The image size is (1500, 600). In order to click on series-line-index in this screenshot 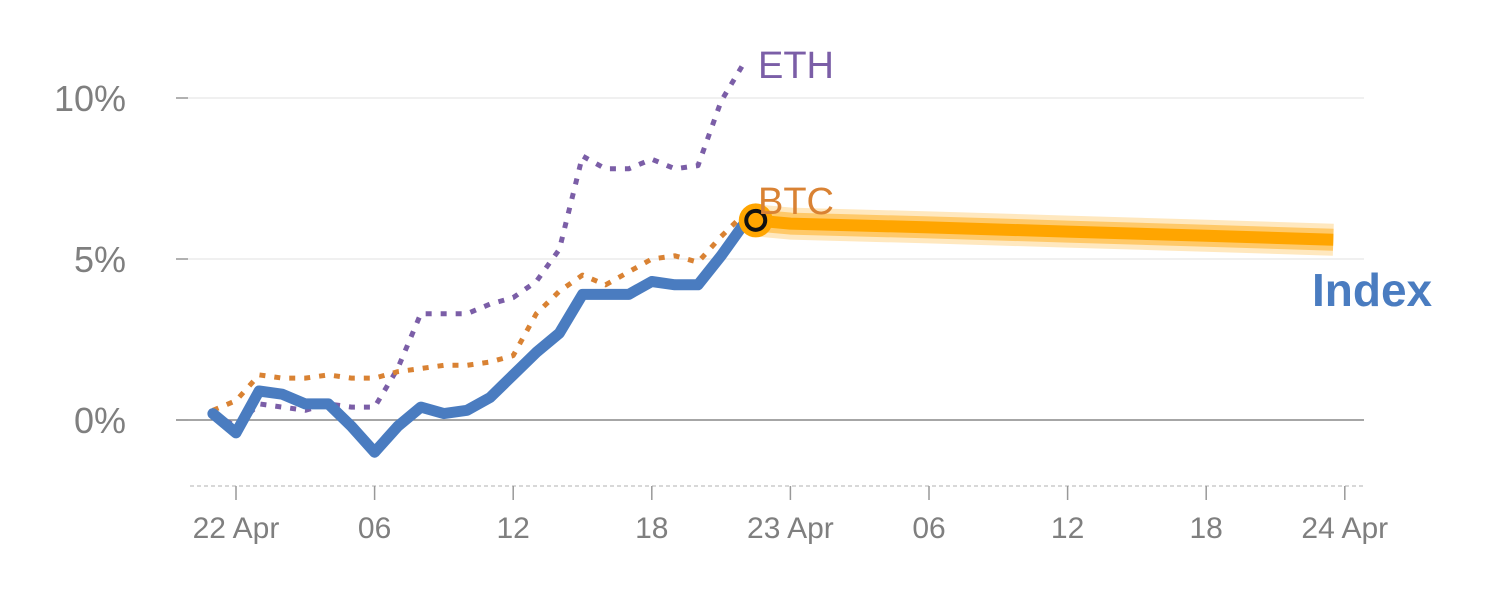, I will do `click(478, 338)`.